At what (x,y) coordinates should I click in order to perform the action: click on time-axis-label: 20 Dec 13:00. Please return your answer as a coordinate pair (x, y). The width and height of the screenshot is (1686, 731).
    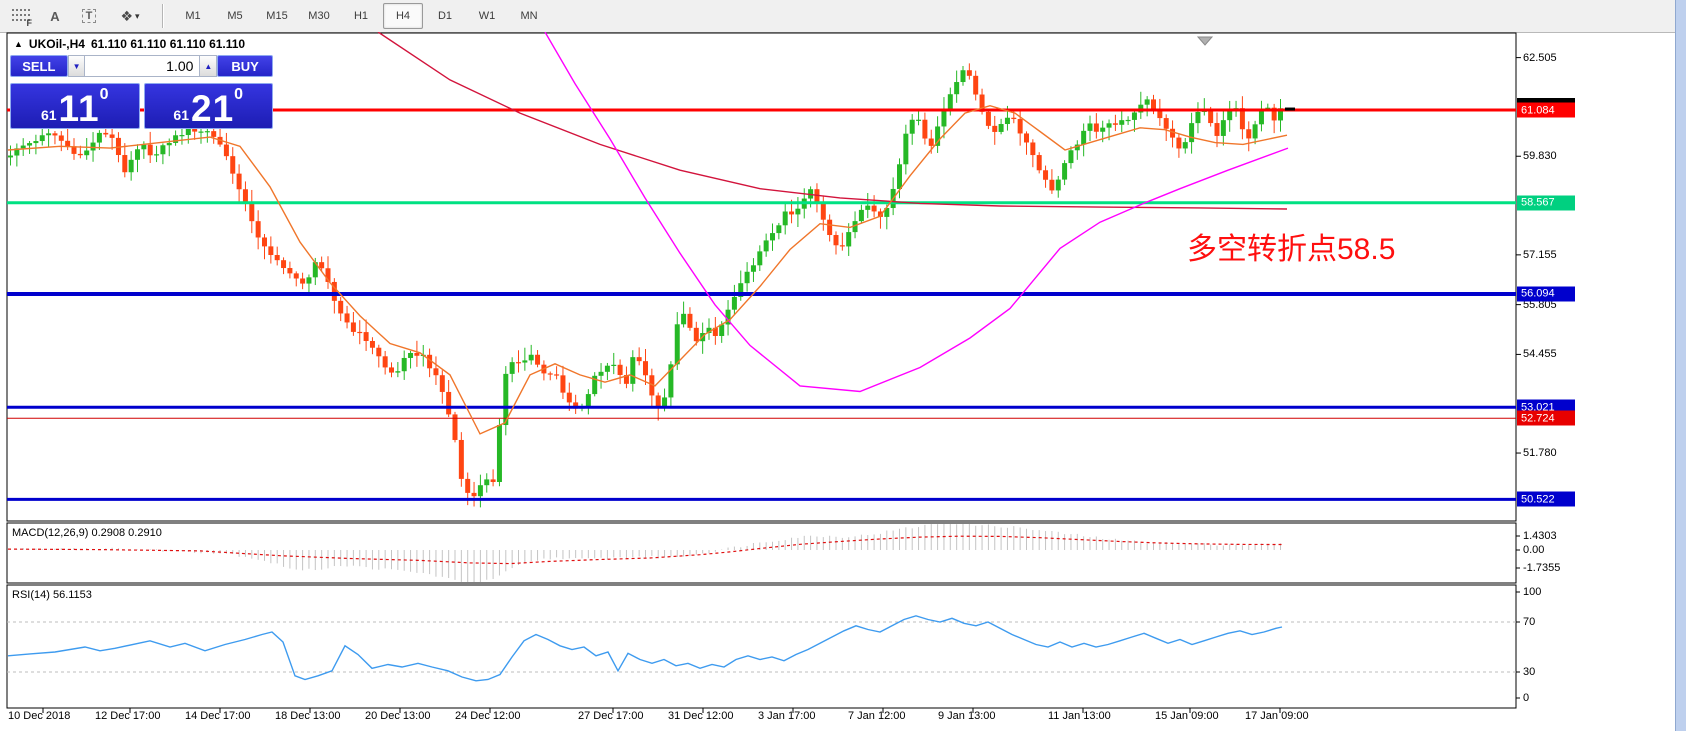
    Looking at the image, I should click on (398, 716).